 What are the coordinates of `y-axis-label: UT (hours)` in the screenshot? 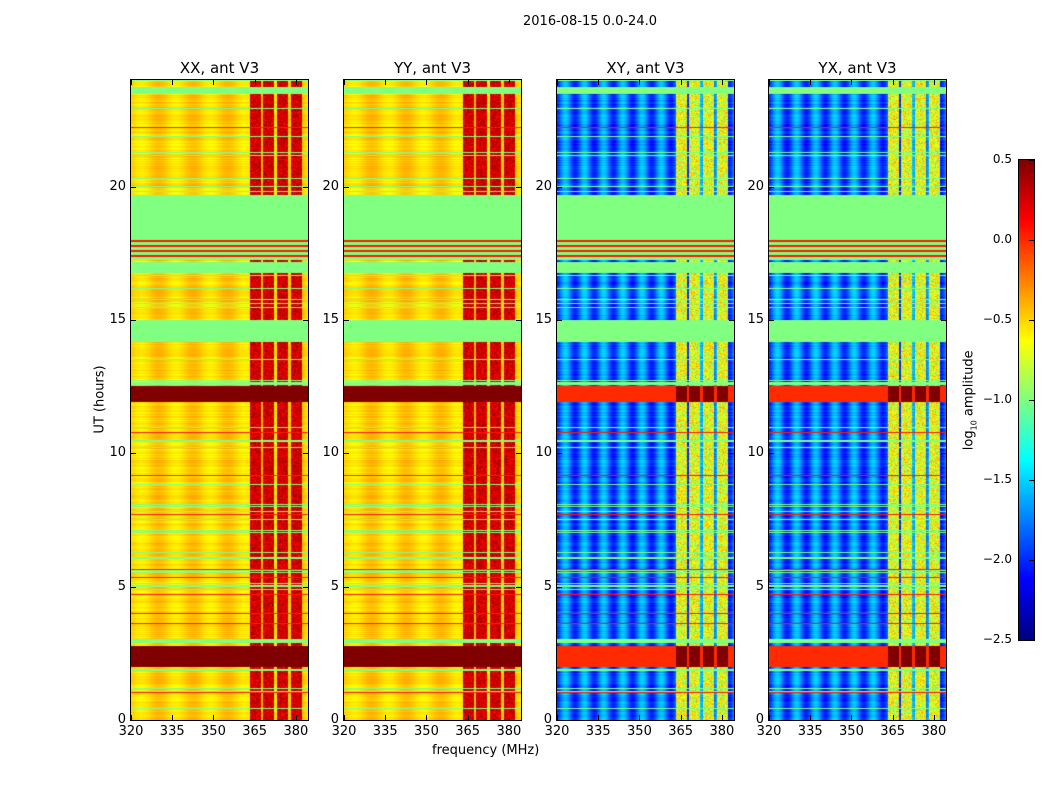 It's located at (100, 399).